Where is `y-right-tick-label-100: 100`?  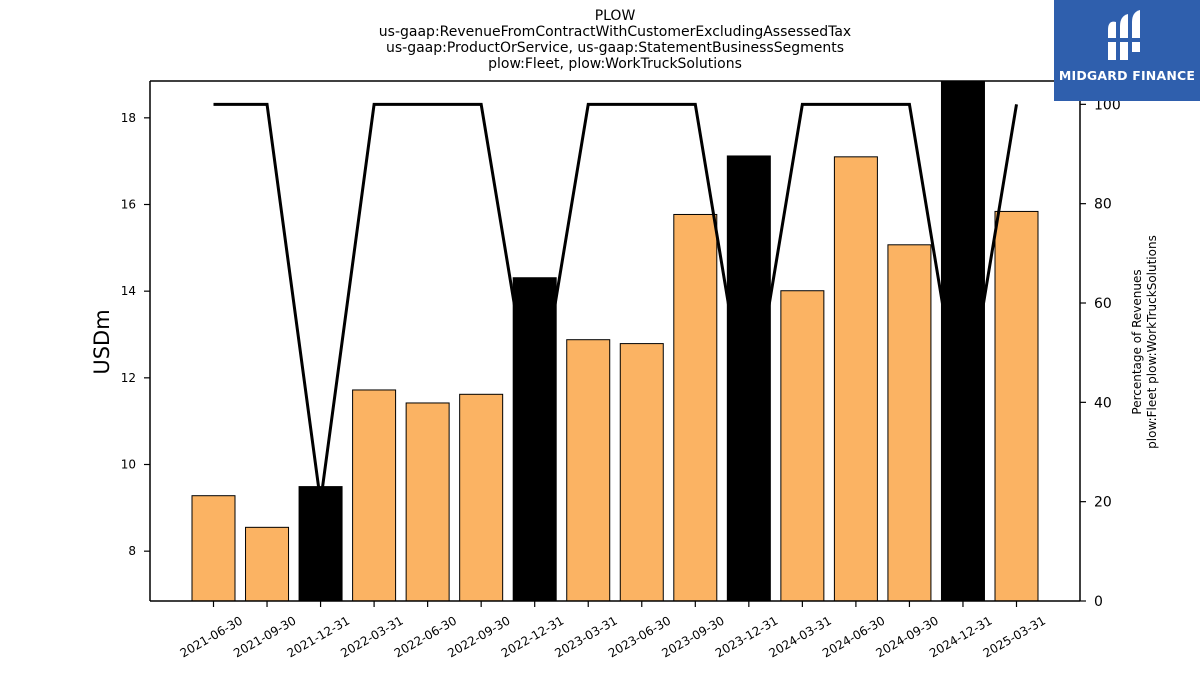
y-right-tick-label-100: 100 is located at coordinates (1107, 105).